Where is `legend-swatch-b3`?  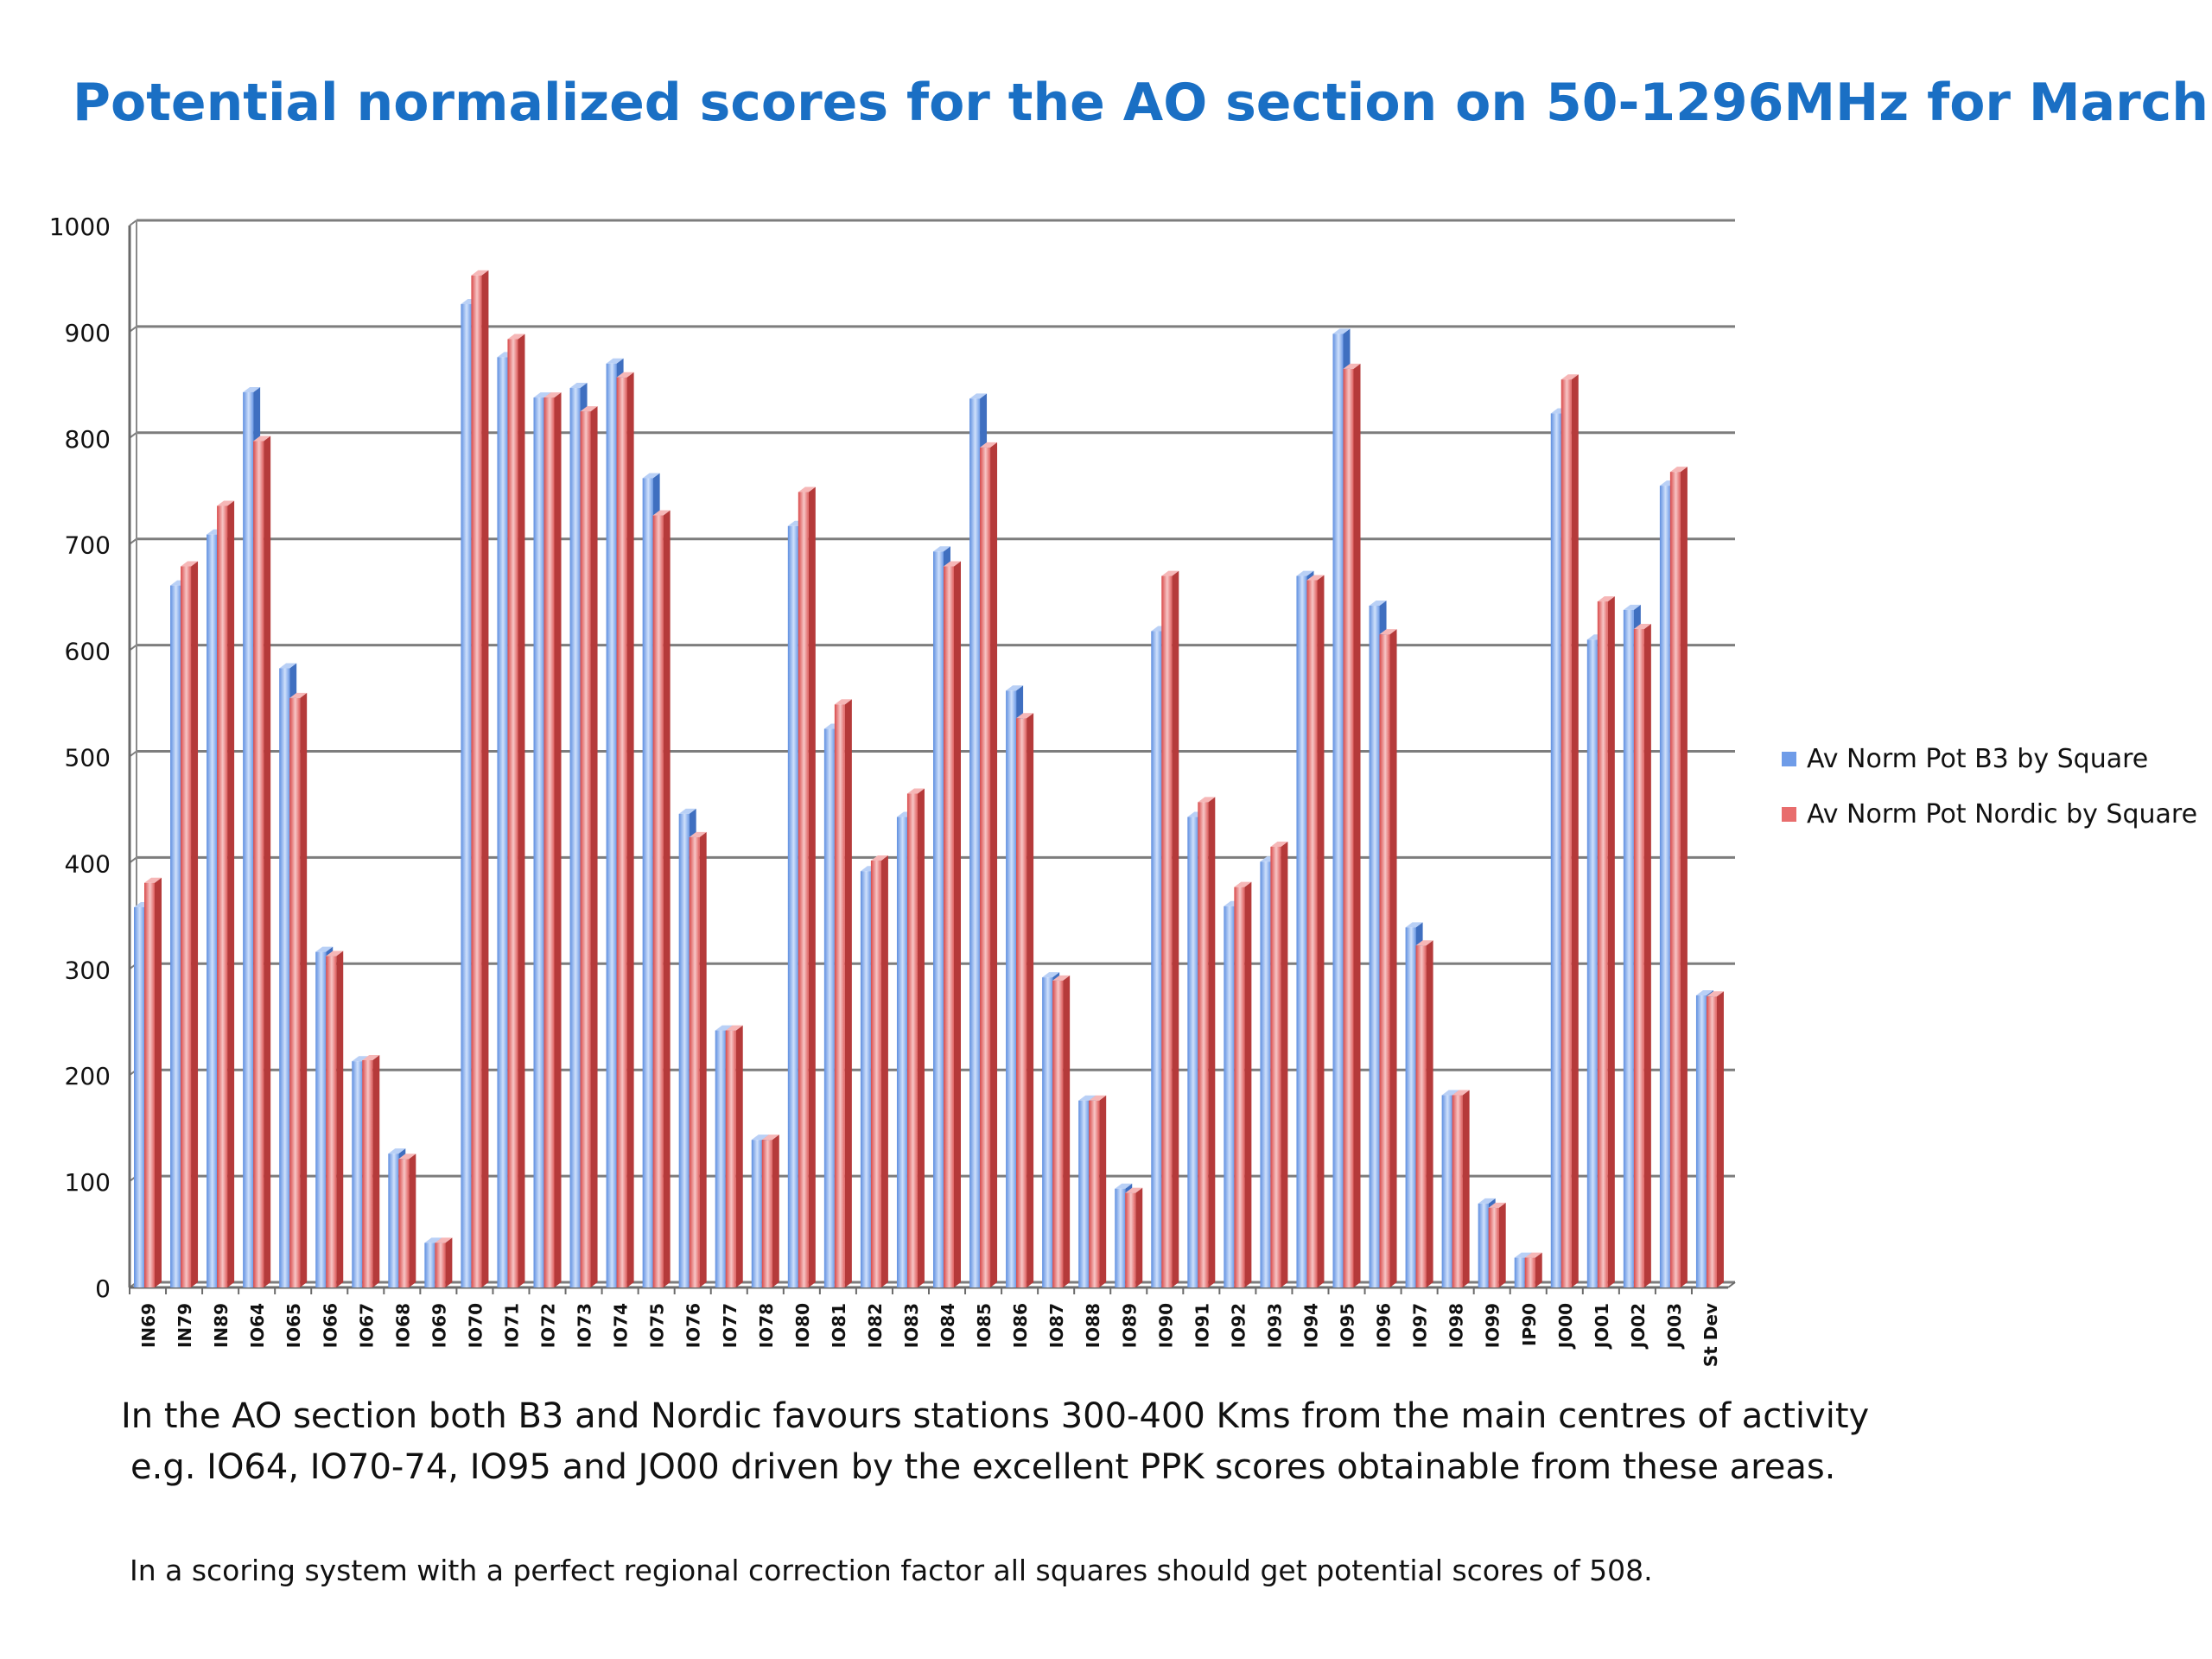
legend-swatch-b3 is located at coordinates (1789, 758).